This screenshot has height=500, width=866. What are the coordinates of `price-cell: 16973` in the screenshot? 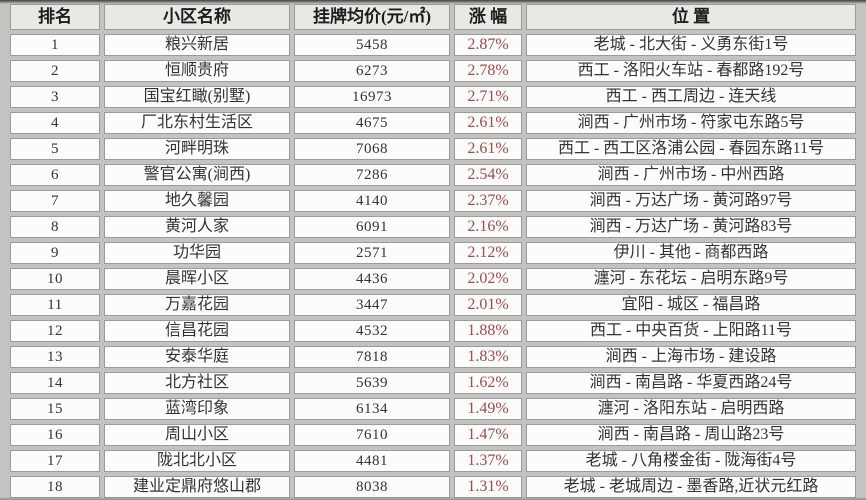 It's located at (372, 97).